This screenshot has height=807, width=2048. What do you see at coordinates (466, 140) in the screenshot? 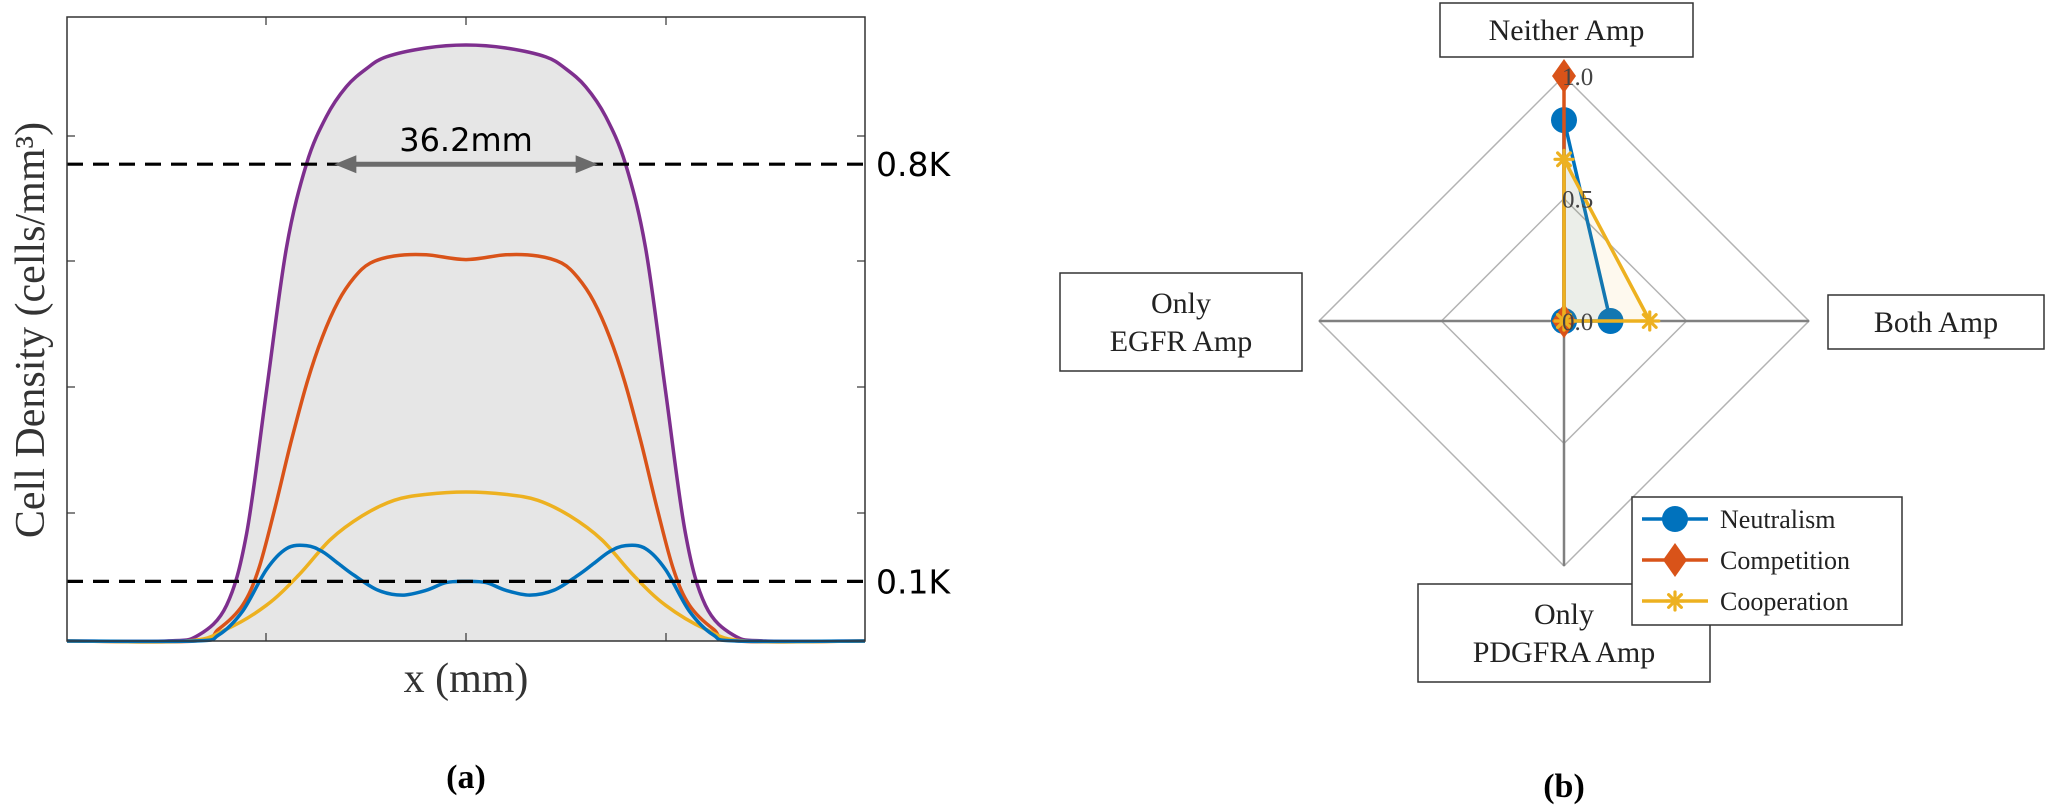
I see `annotation-label: 36.2mm` at bounding box center [466, 140].